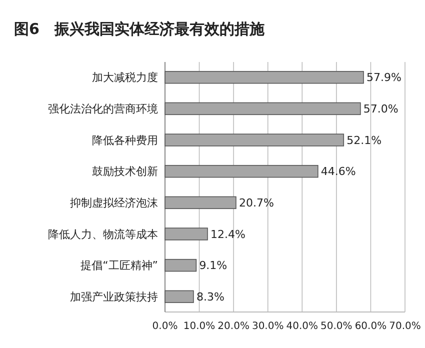 The height and width of the screenshot is (348, 425). Describe the element at coordinates (114, 203) in the screenshot. I see `y-tick-label: 抑制虚拟经济泡沫` at that location.